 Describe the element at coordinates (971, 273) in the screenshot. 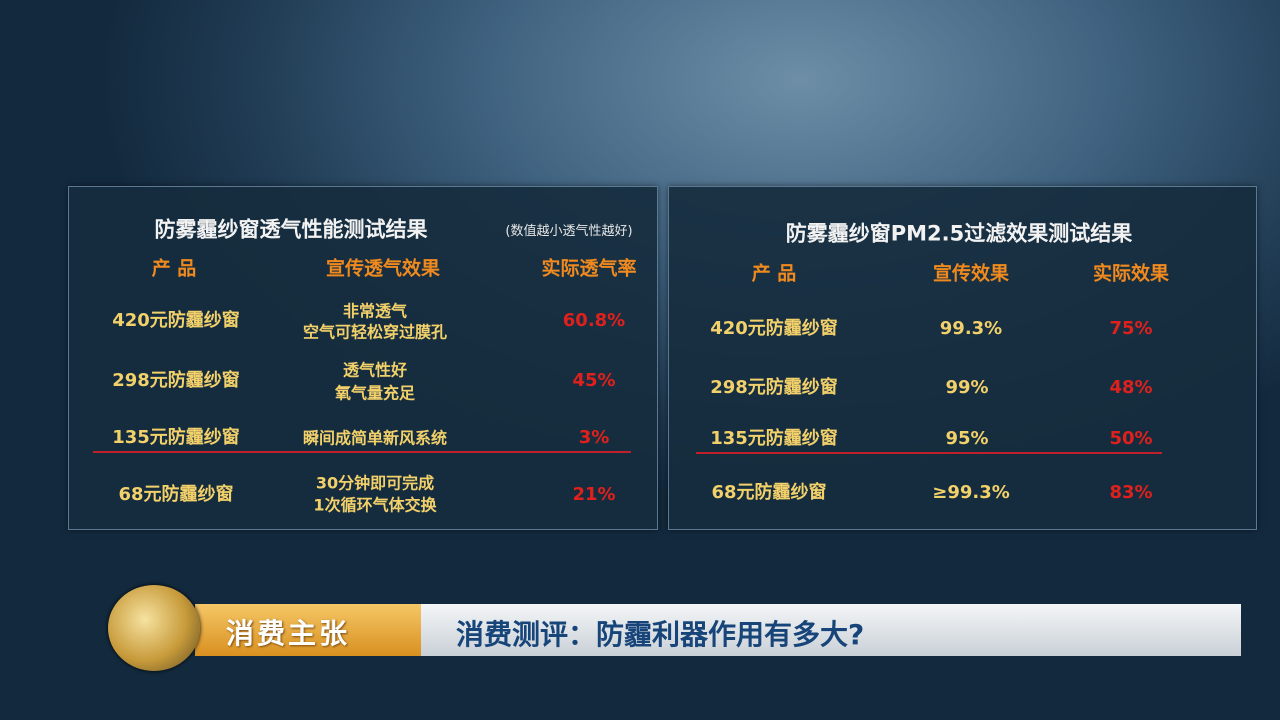

I see `header-promo: 宣传效果` at that location.